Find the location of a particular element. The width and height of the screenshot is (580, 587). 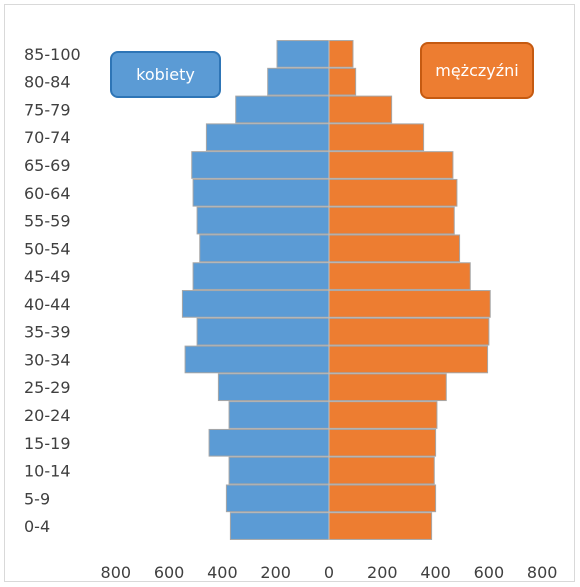

x-tick-labels: 800 600 400 200 0 200 400 600 800 is located at coordinates (329, 572).